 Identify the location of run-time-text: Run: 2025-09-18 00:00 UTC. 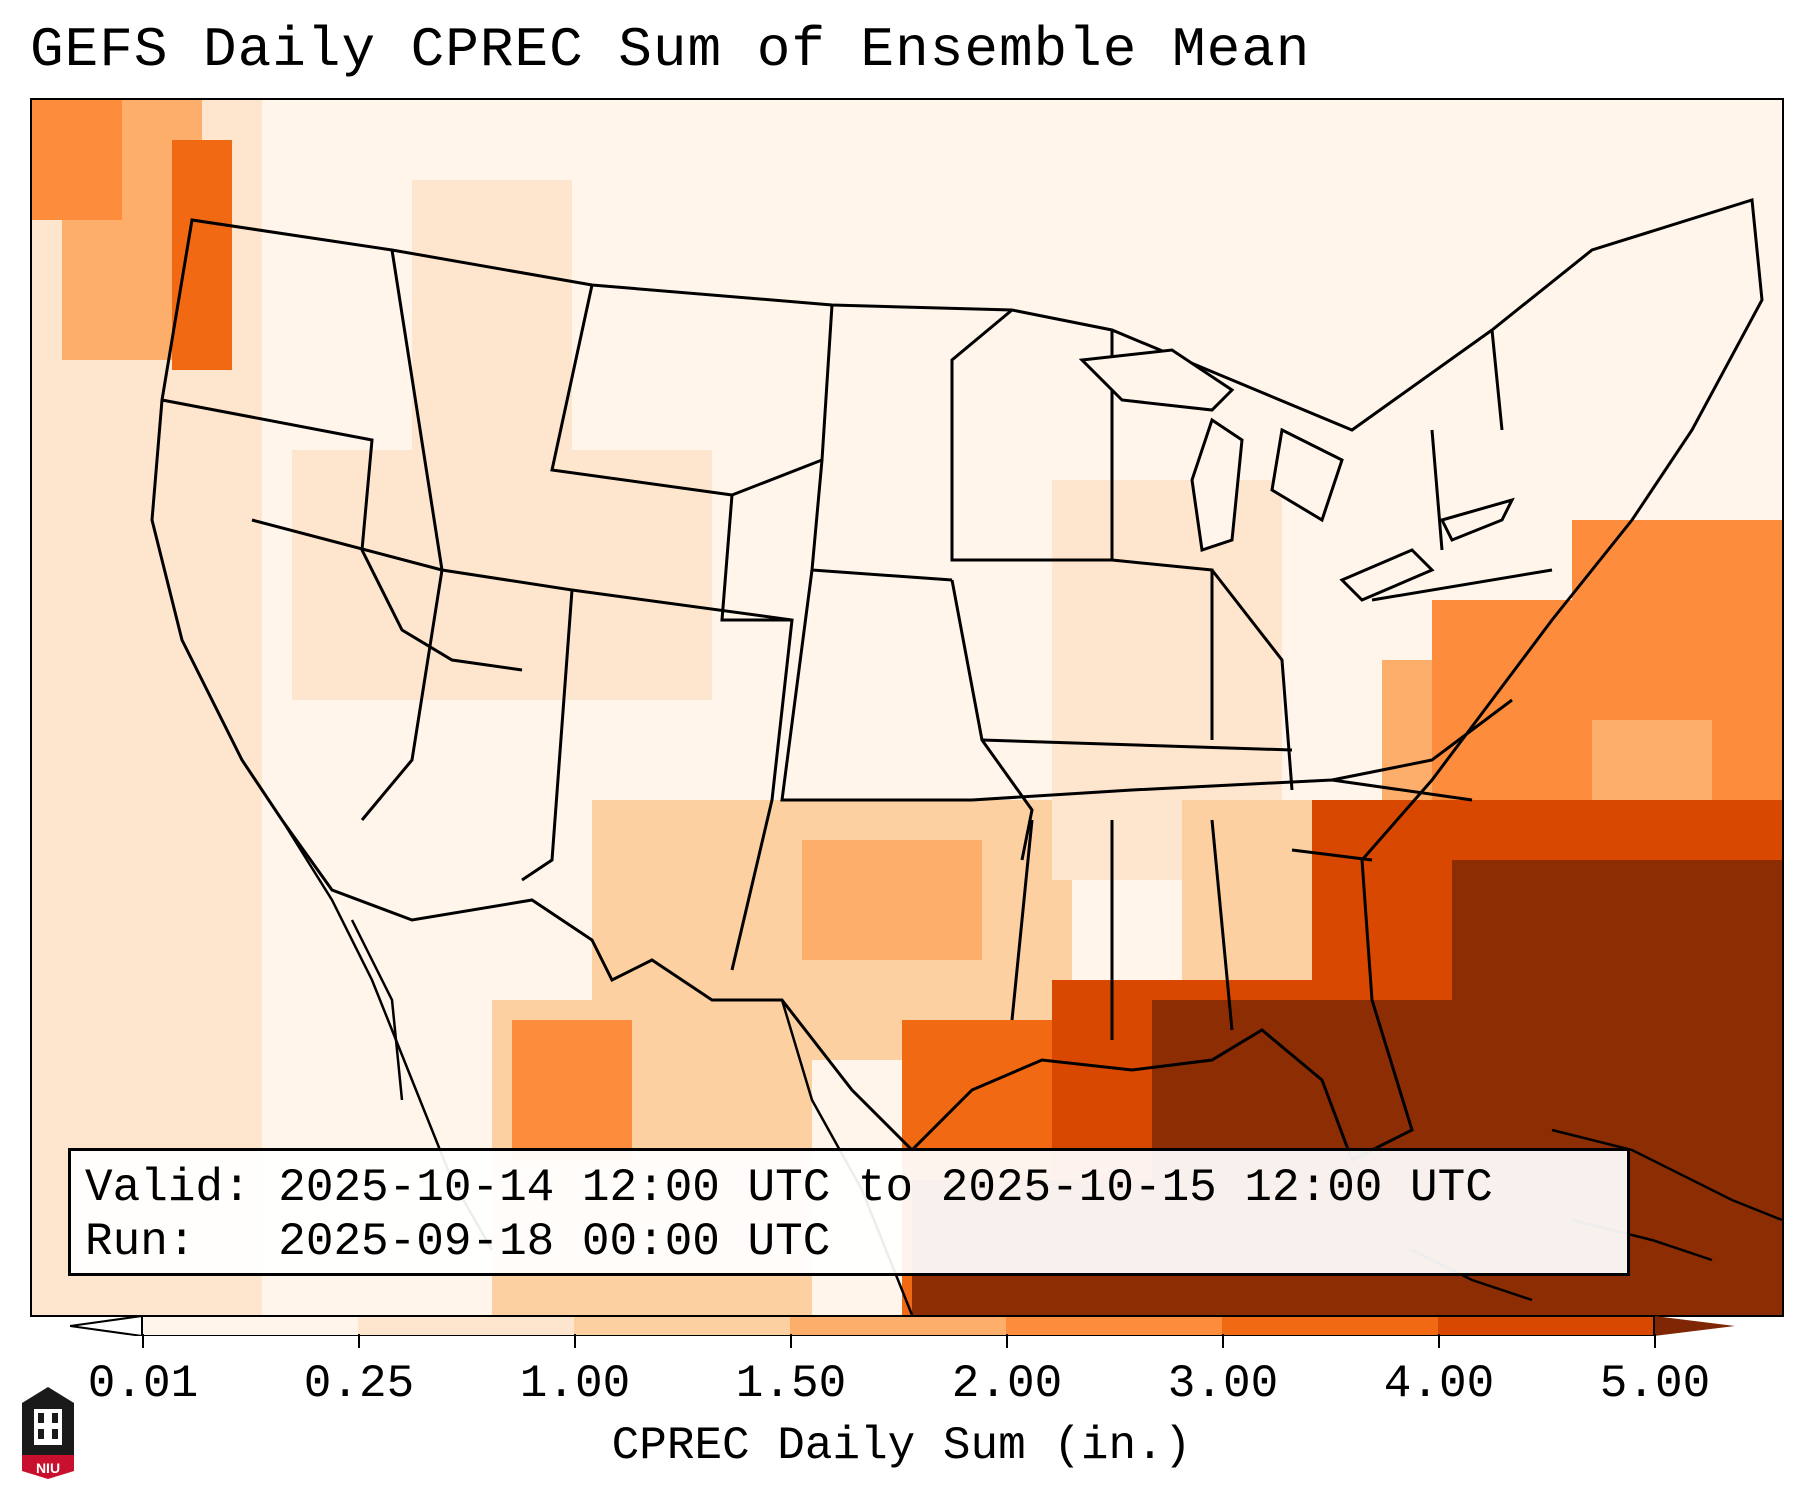
(458, 1242).